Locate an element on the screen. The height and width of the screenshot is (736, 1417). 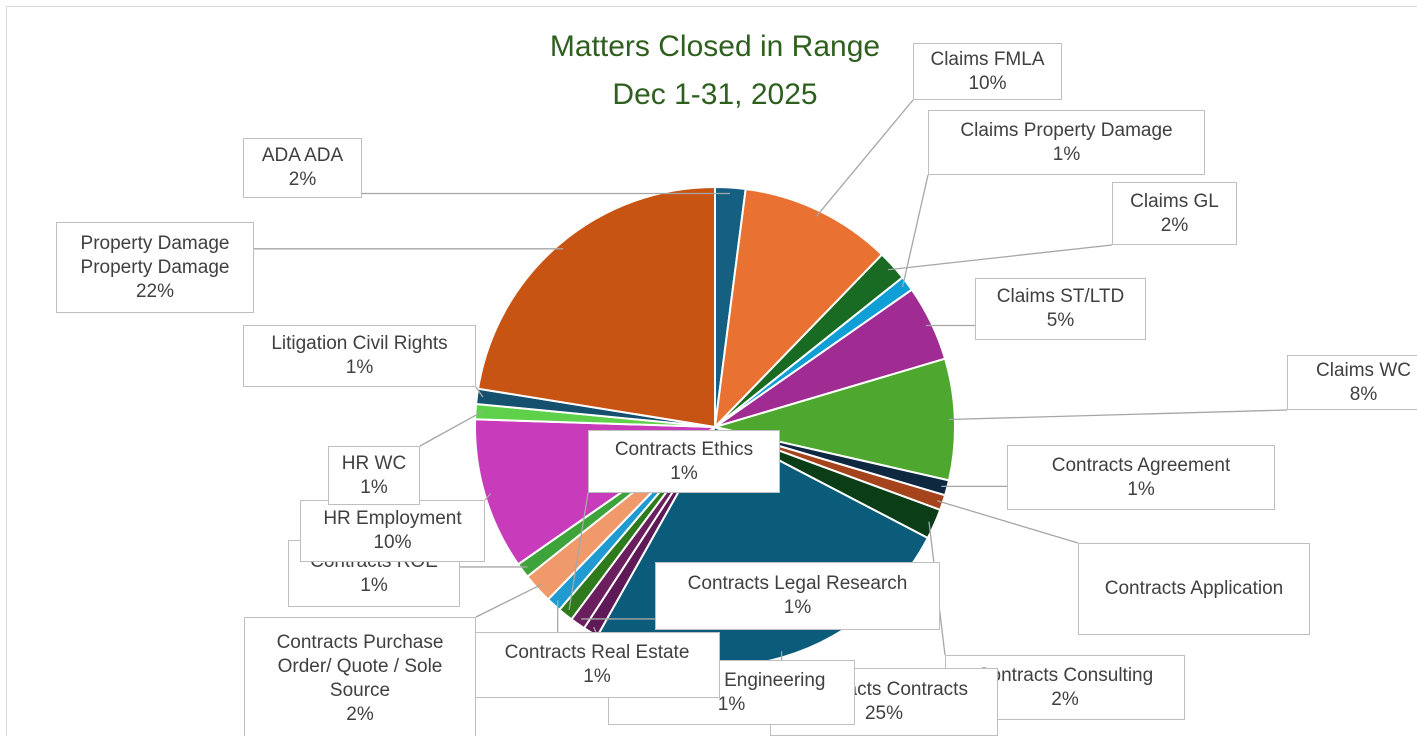
label-category: Contracts Legal Research is located at coordinates (797, 583).